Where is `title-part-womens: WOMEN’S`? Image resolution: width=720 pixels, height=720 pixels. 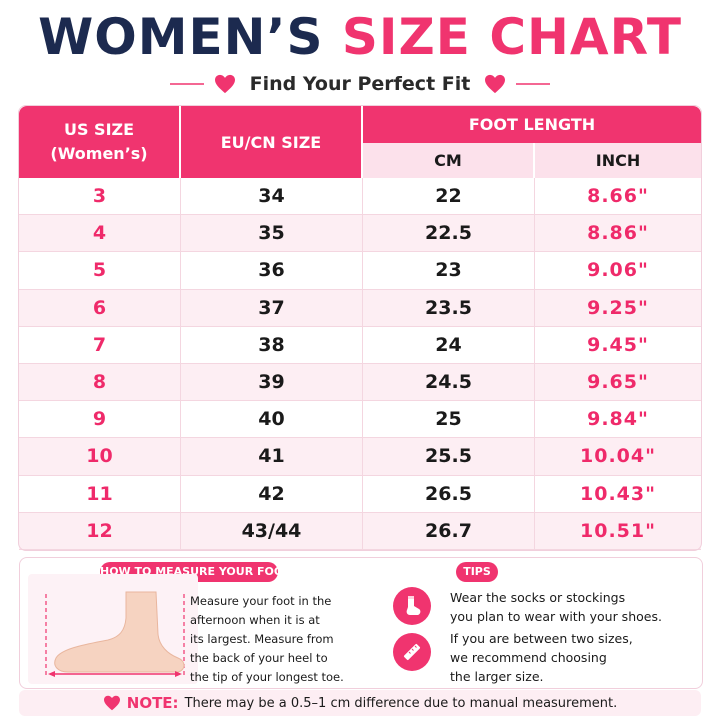 title-part-womens: WOMEN’S is located at coordinates (181, 37).